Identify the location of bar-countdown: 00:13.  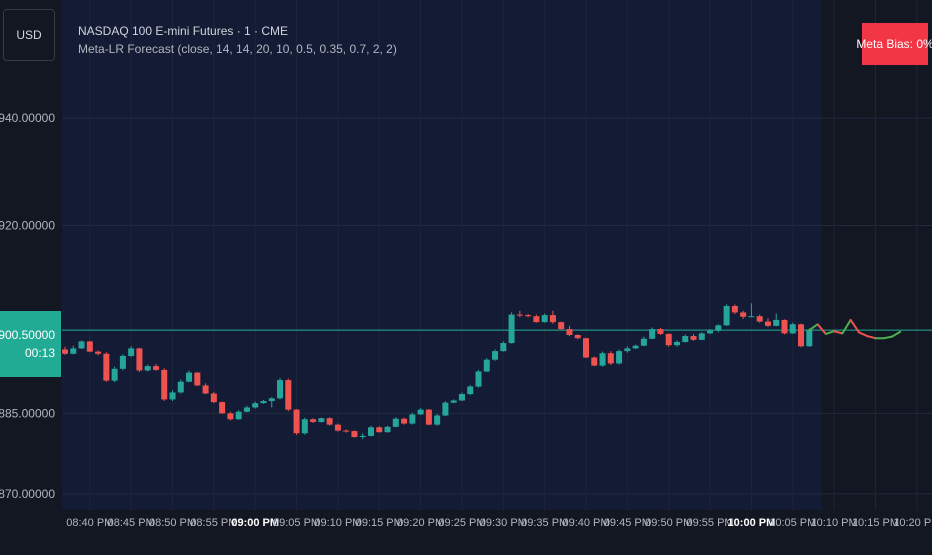
(39, 353).